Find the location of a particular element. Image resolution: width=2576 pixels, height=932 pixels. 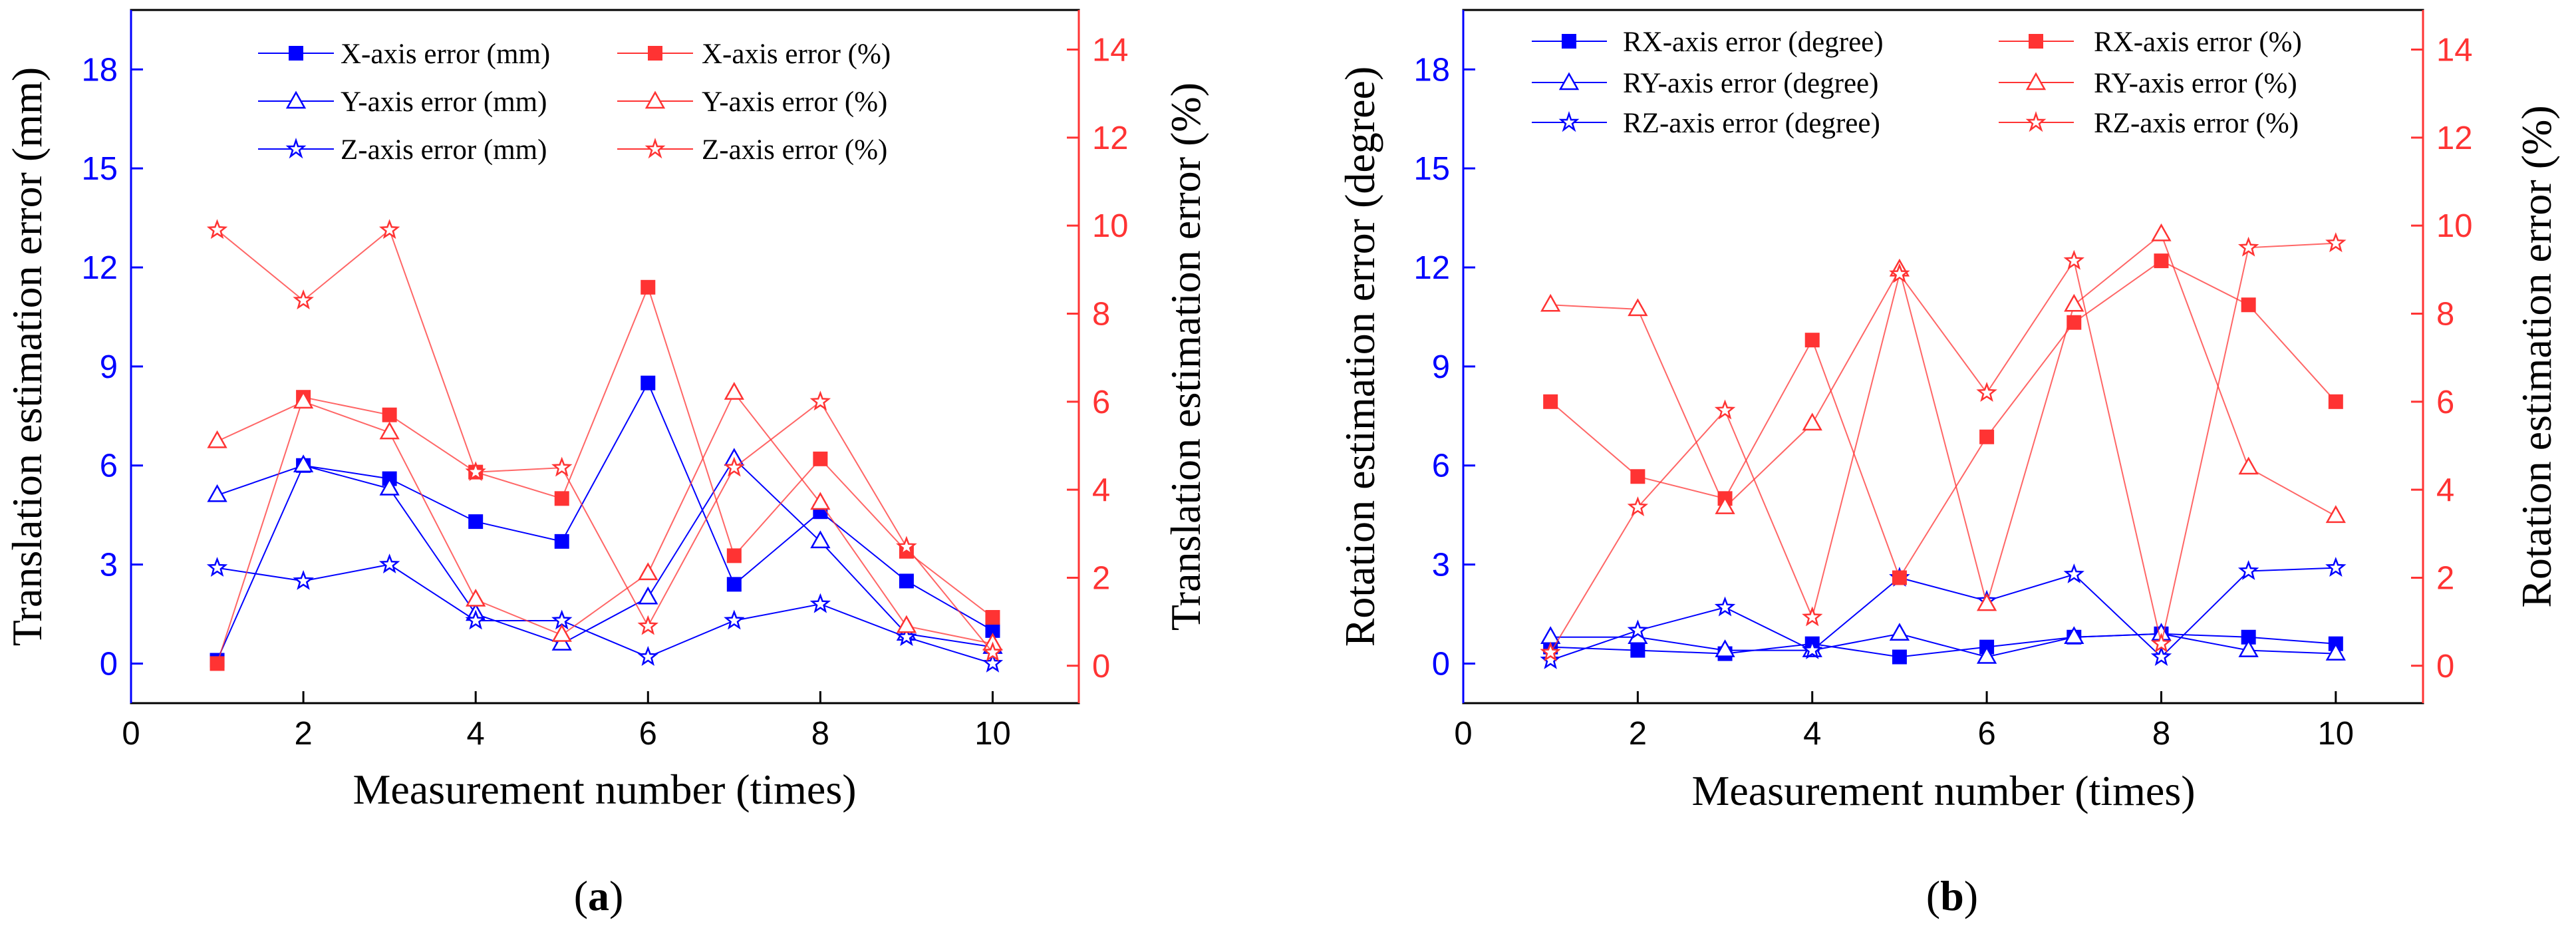

y-left-tick-label: 3 is located at coordinates (1441, 565).